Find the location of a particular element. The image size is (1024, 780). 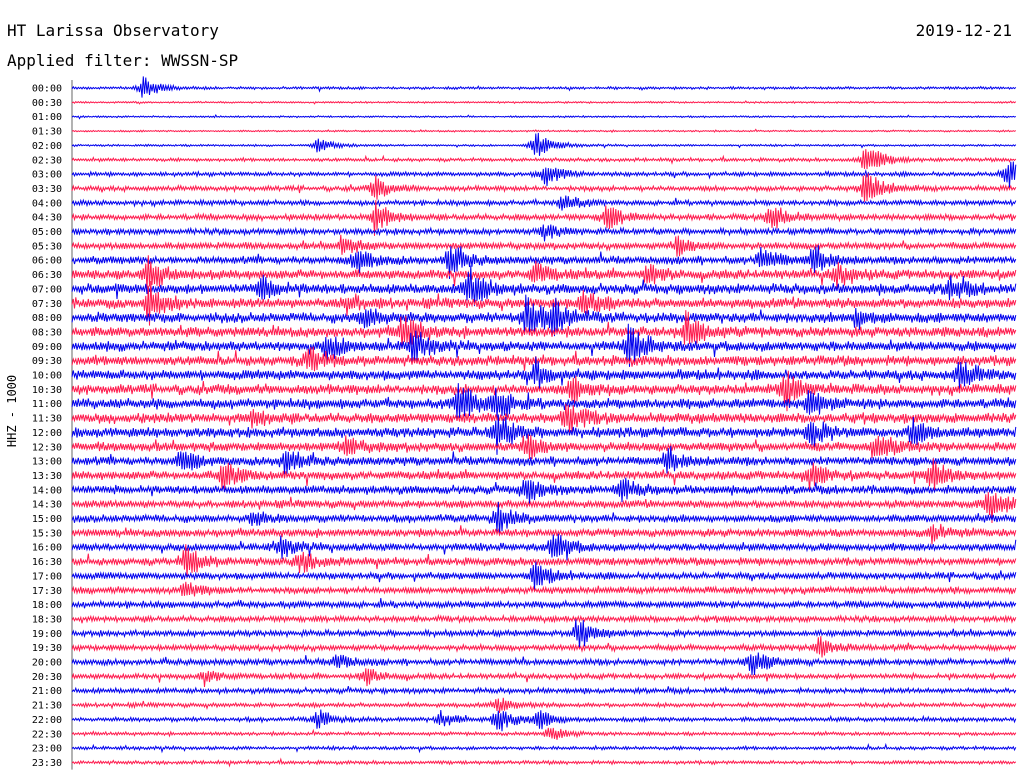

row-time-label: 13:00 is located at coordinates (47, 462).